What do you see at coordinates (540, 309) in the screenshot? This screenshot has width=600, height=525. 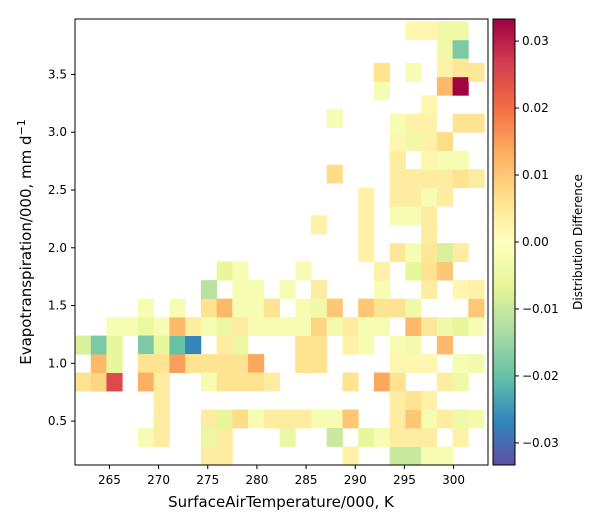 I see `colorbar-tick-label: −0.01` at bounding box center [540, 309].